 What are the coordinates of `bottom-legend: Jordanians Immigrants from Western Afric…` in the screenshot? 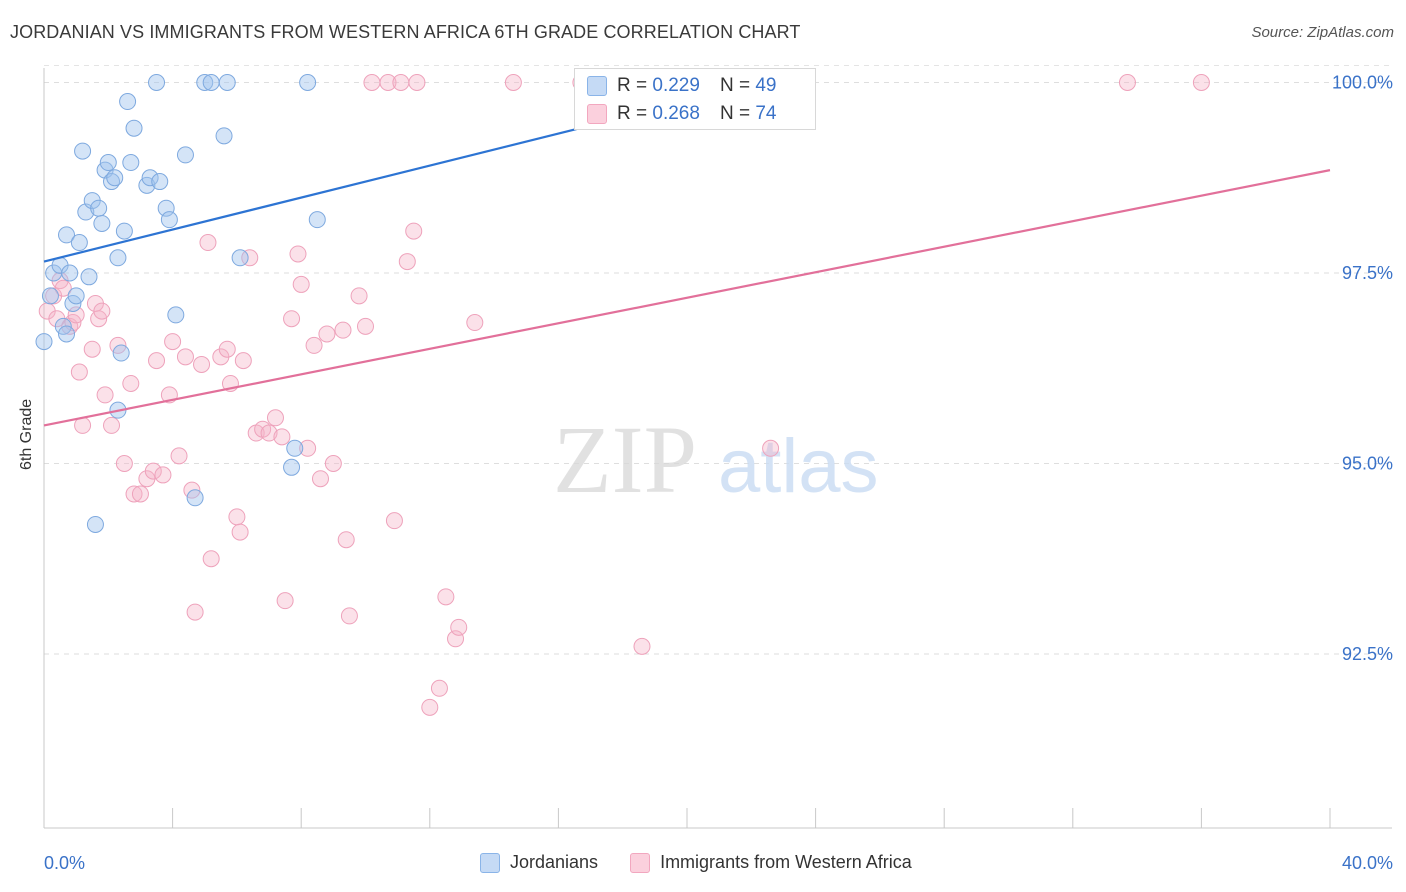 It's located at (712, 862).